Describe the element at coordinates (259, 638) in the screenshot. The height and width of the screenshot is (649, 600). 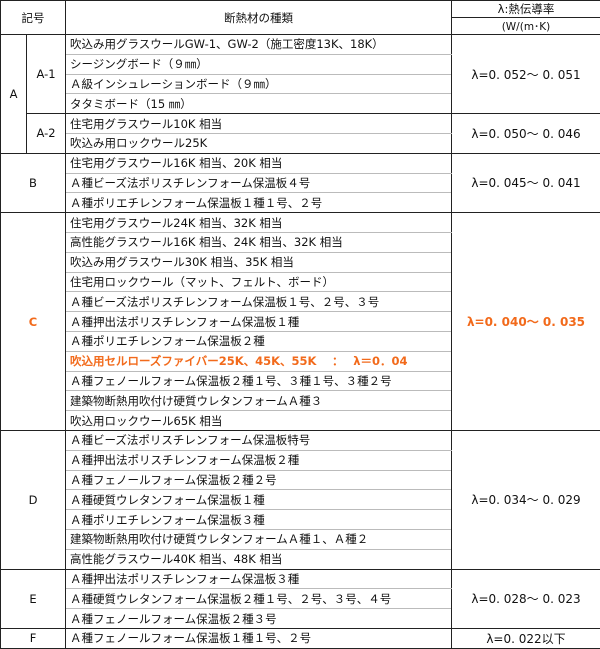
I see `material-cell: Ａ種フェノールフォーム保温板１種１号、２号` at that location.